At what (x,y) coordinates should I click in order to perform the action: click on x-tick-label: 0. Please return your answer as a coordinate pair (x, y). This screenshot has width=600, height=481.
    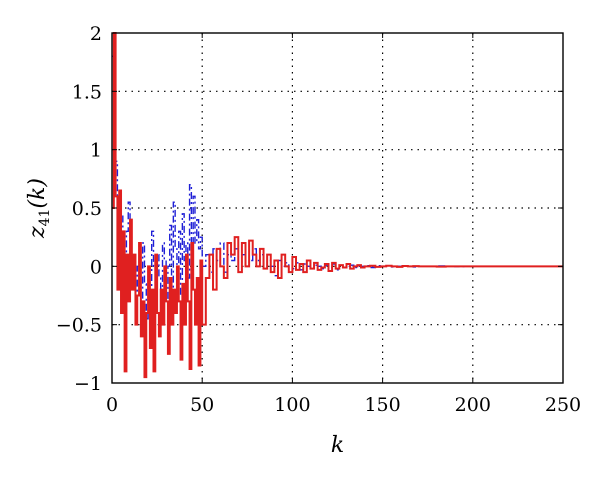
    Looking at the image, I should click on (112, 405).